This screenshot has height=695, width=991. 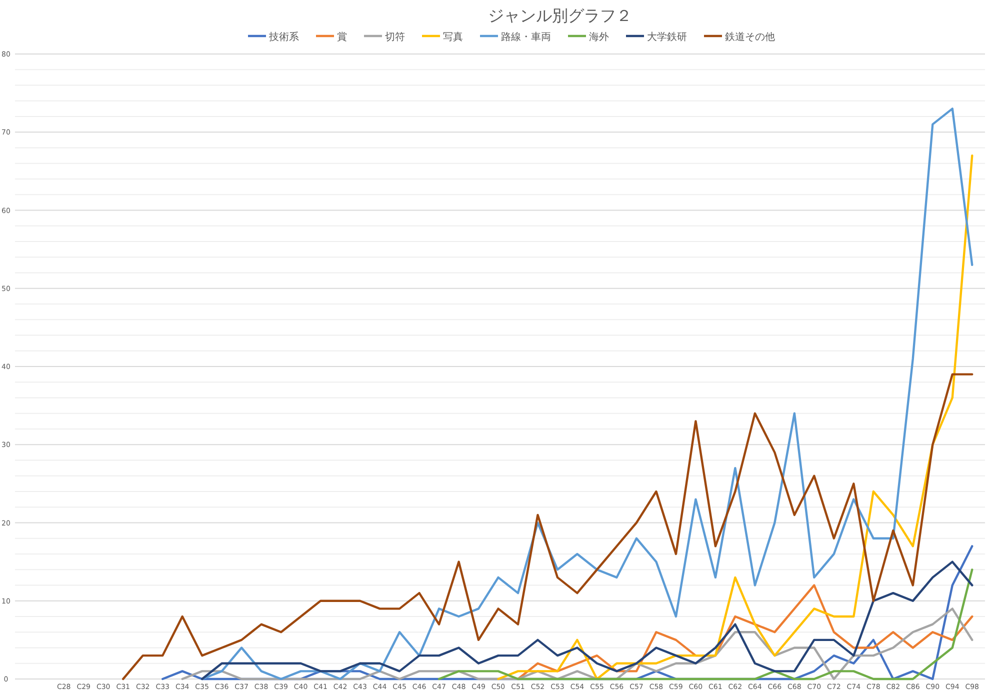 I want to click on legend-label: 路線・車両, so click(x=526, y=37).